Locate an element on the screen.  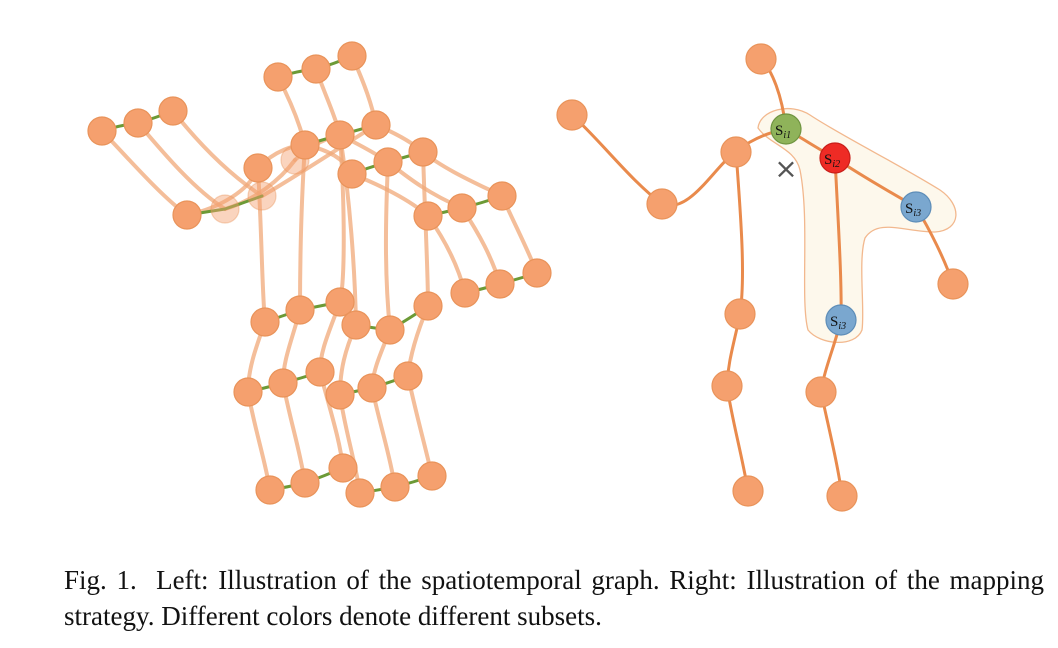
subset-node-root is located at coordinates (786, 129).